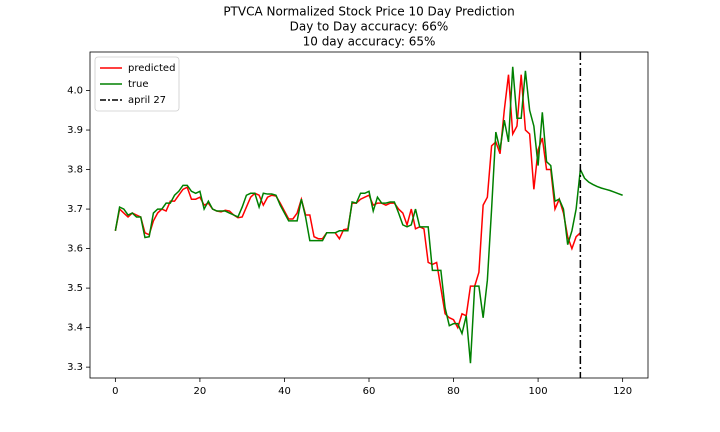 The image size is (720, 432). I want to click on y-tick-label: 3.5, so click(75, 288).